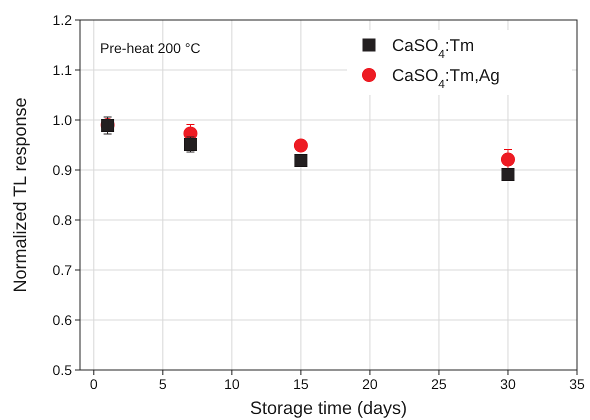 This screenshot has height=420, width=590. I want to click on y-tick-label: 0.9, so click(62, 170).